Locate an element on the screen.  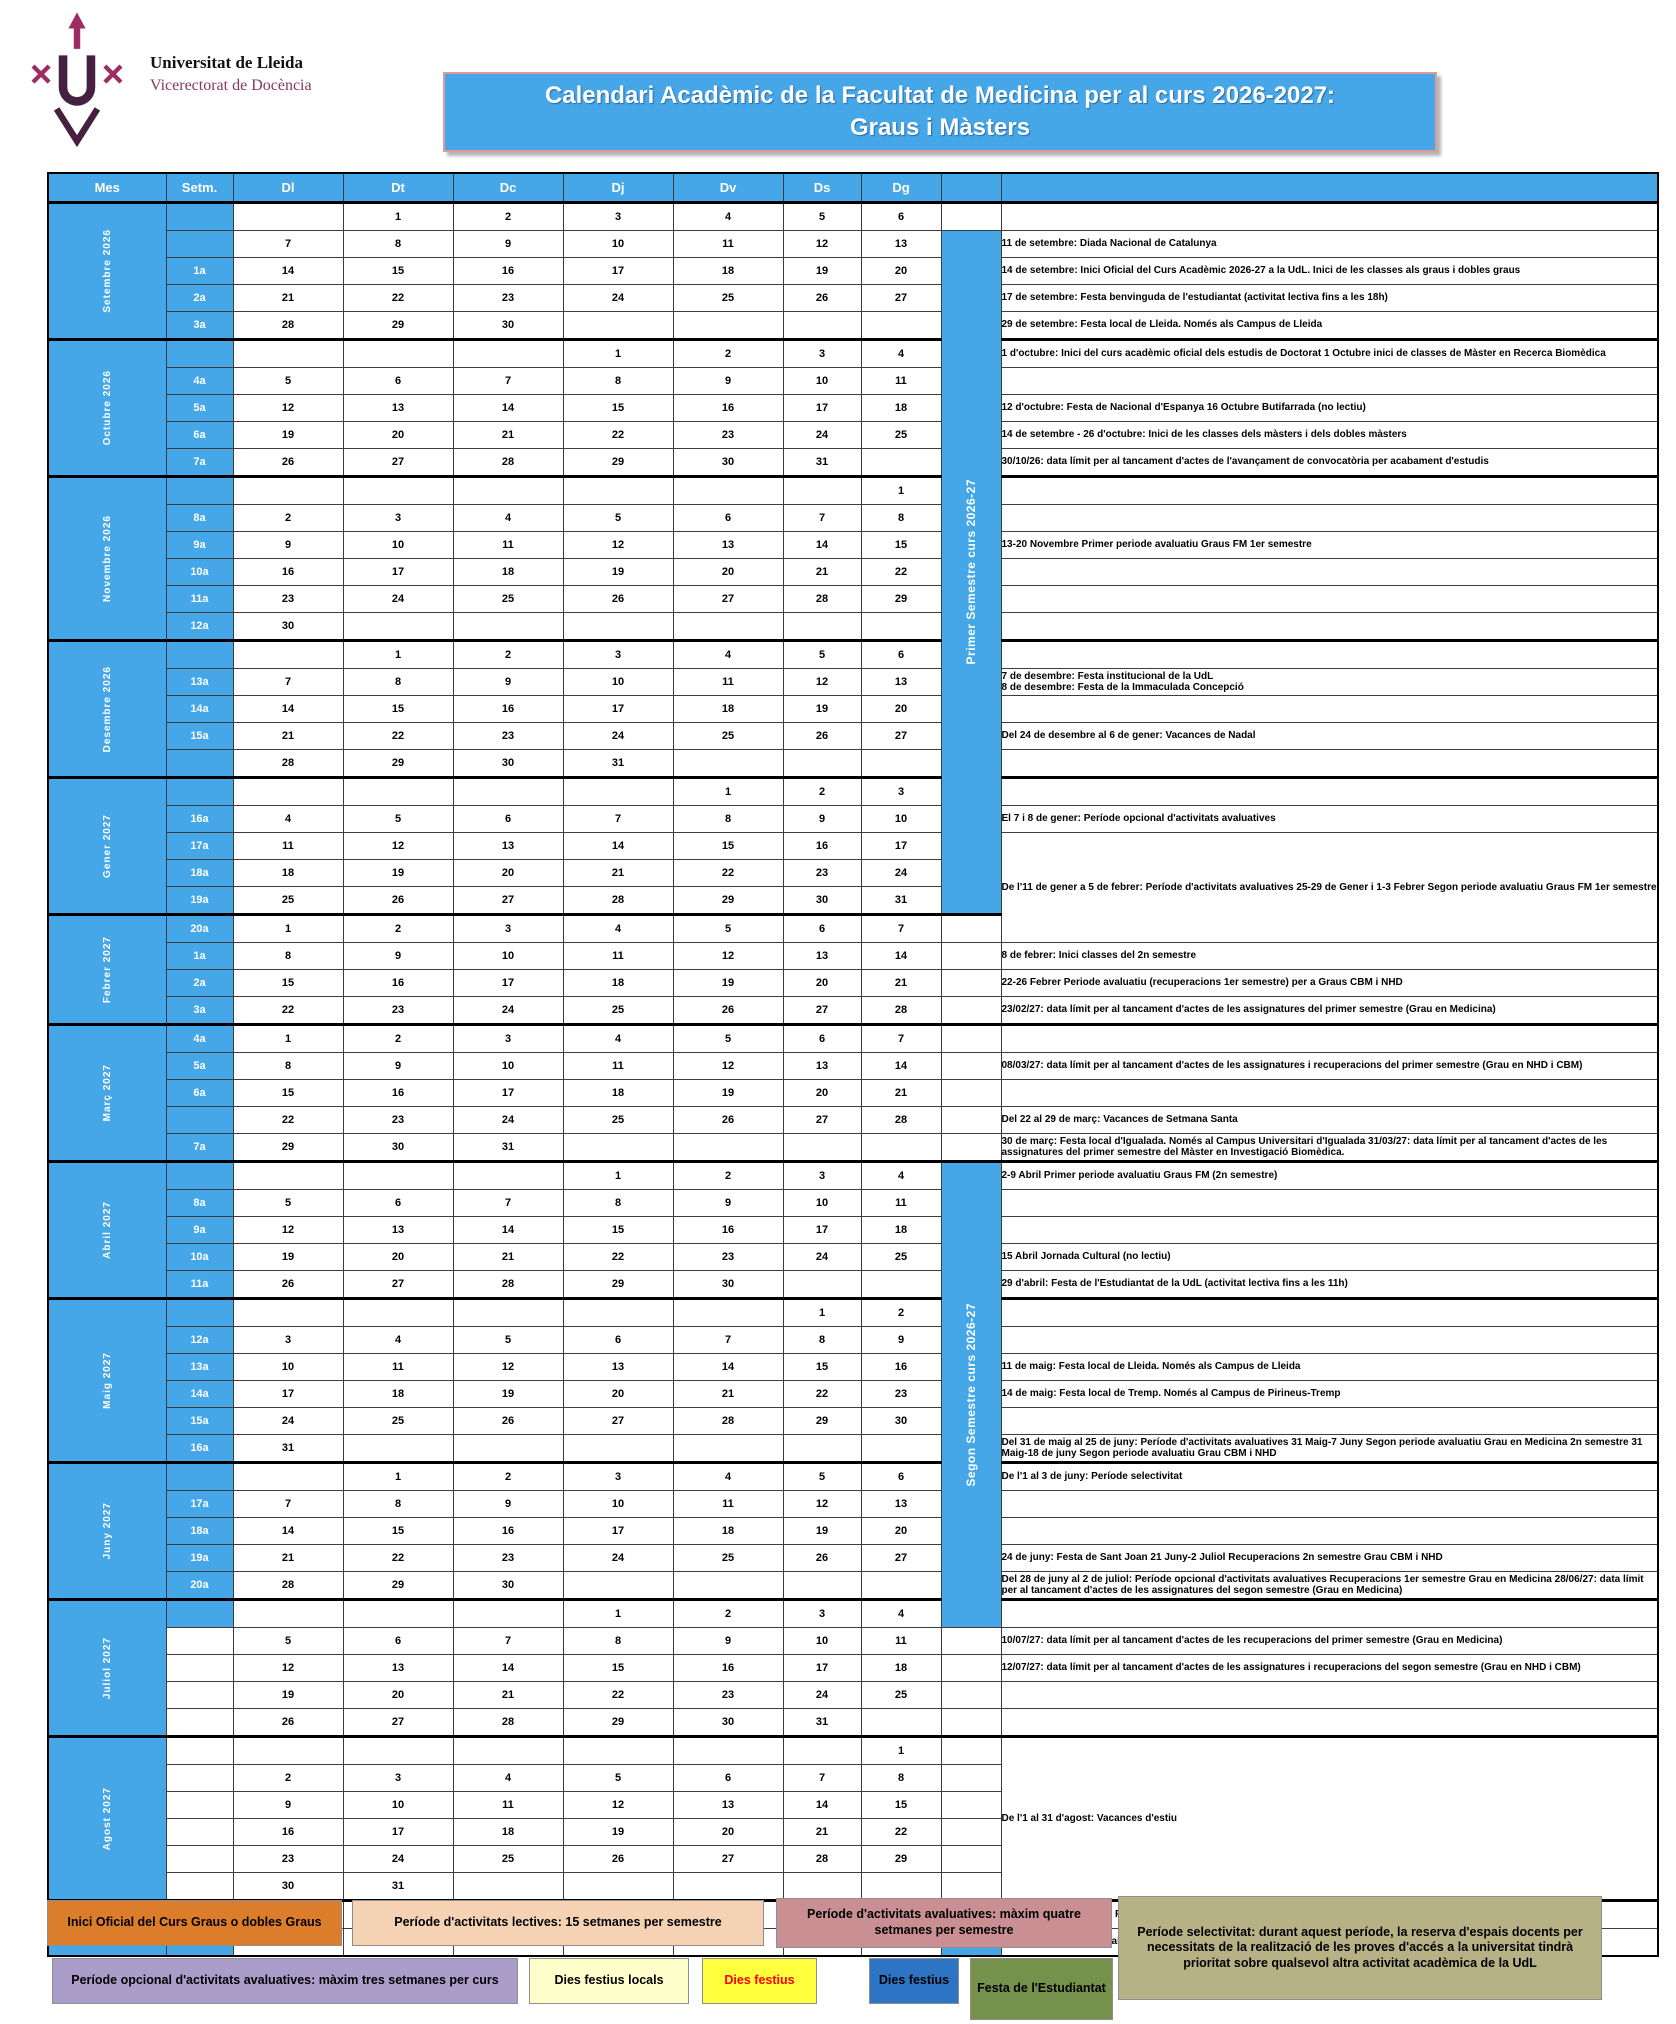
day-cell: 7 is located at coordinates (508, 381).